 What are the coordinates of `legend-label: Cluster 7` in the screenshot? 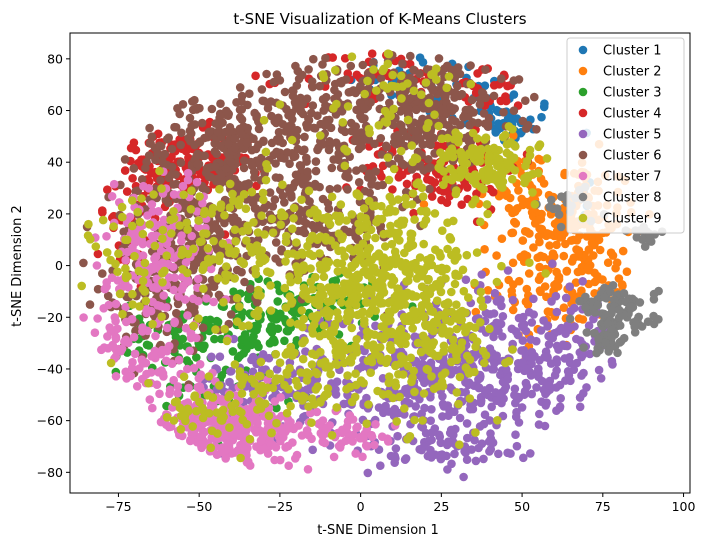 It's located at (632, 177).